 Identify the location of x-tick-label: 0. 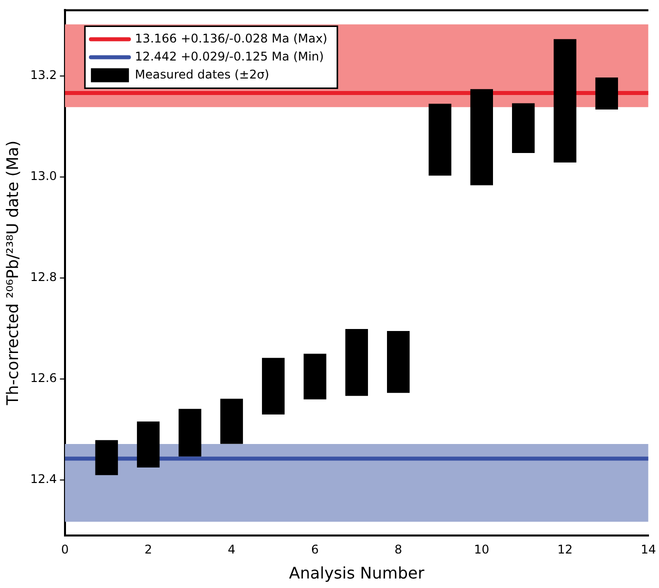
(65, 549).